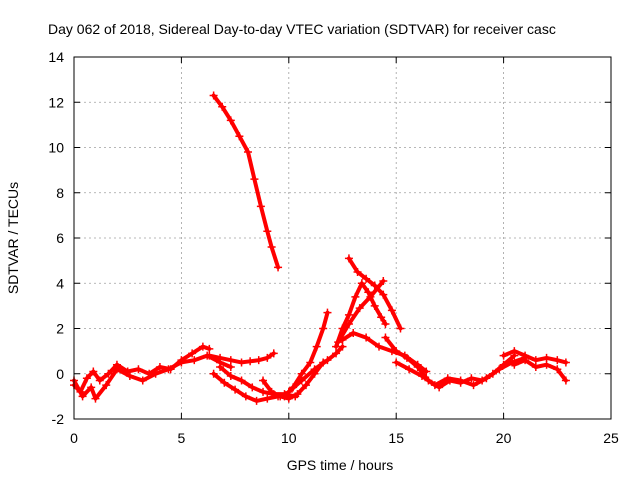  Describe the element at coordinates (56, 102) in the screenshot. I see `y-tick-label: 12` at that location.